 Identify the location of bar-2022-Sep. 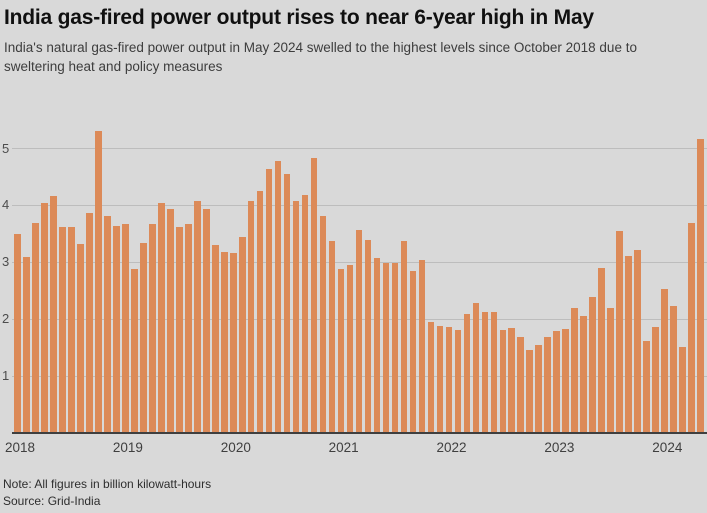
(521, 384).